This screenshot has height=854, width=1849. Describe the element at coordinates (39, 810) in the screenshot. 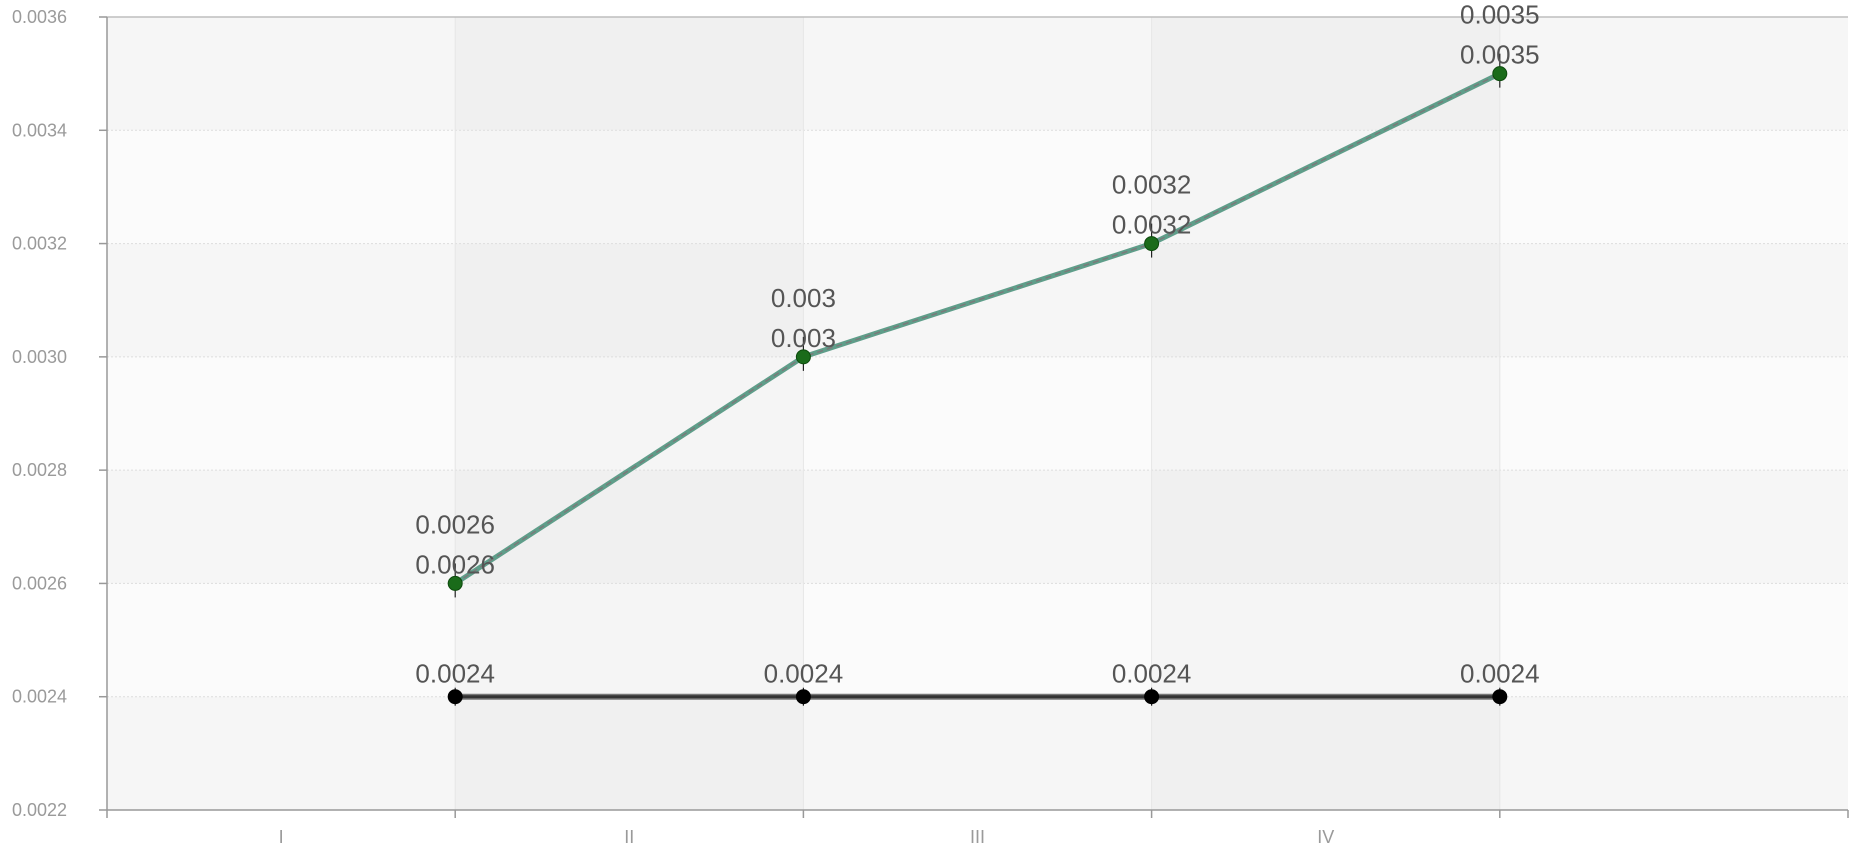

I see `y-tick-label: 0.0022` at that location.